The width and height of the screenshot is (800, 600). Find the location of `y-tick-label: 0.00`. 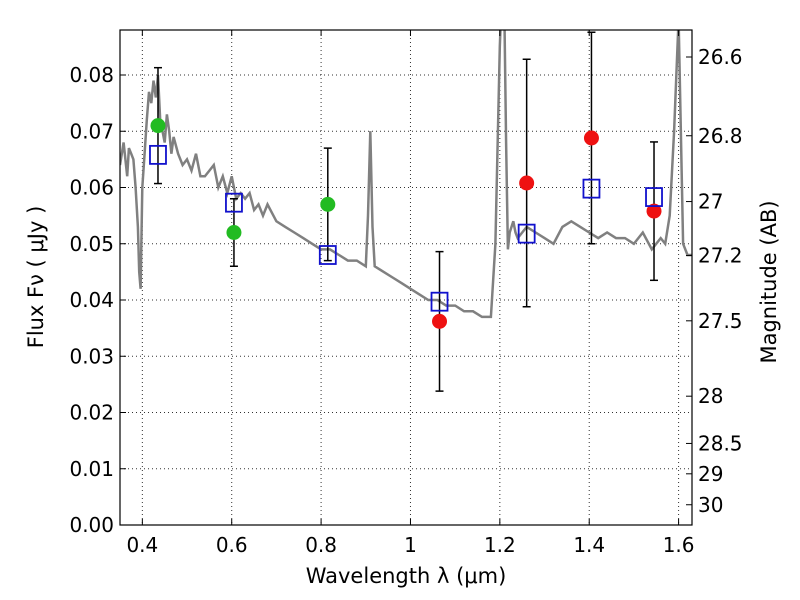

y-tick-label: 0.00 is located at coordinates (91, 525).